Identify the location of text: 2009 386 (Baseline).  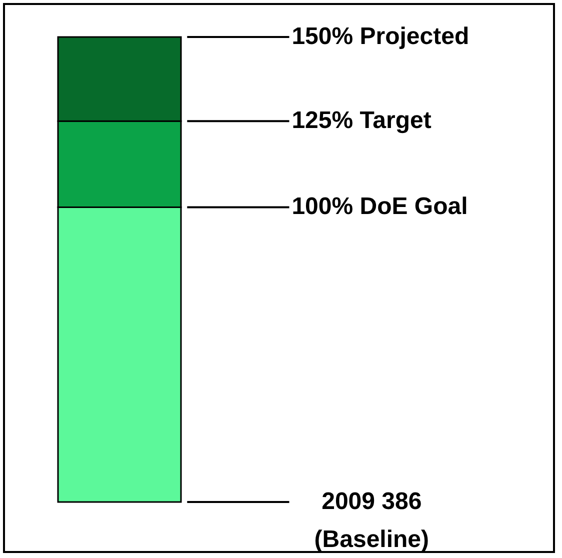
(371, 520).